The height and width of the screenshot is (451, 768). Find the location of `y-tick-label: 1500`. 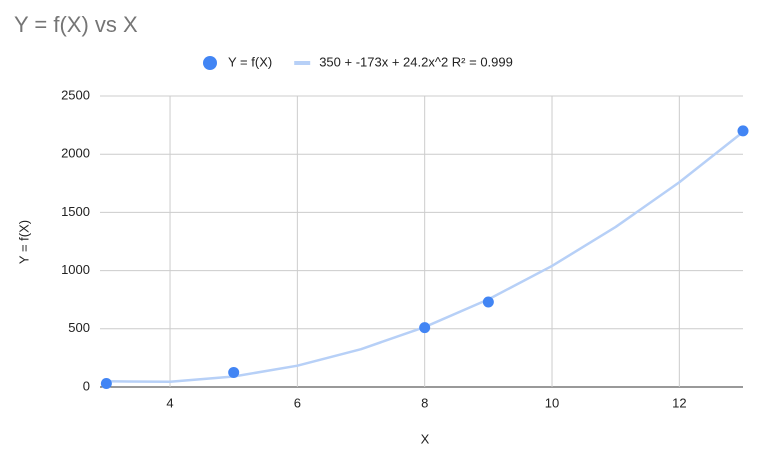

y-tick-label: 1500 is located at coordinates (75, 211).